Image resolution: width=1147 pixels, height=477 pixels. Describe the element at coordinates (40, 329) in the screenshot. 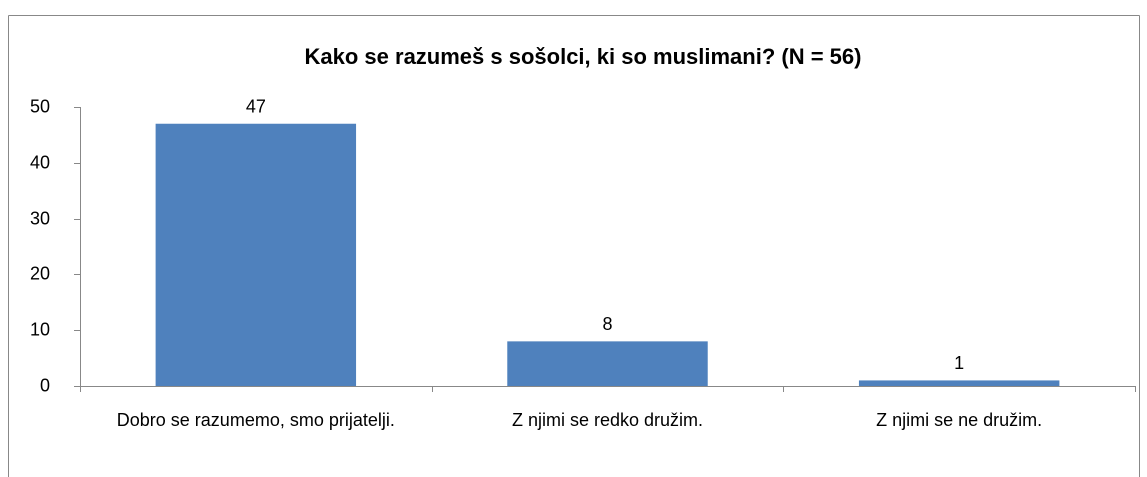

I see `y-tick-label: 10` at that location.